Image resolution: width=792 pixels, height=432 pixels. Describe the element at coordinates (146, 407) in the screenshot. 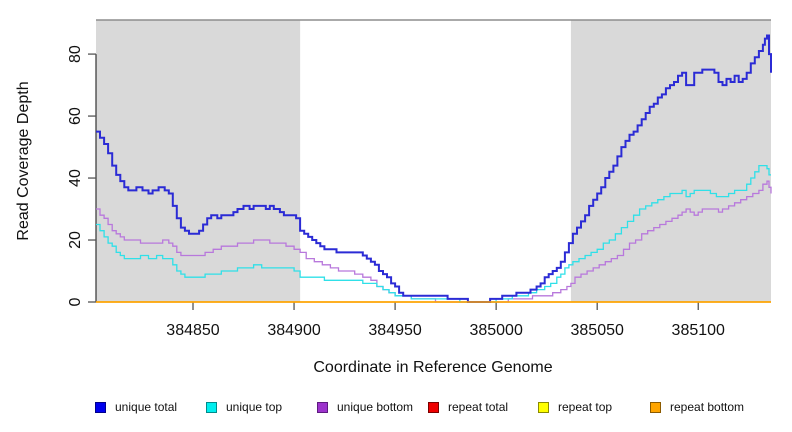

I see `legend-label: unique total` at that location.